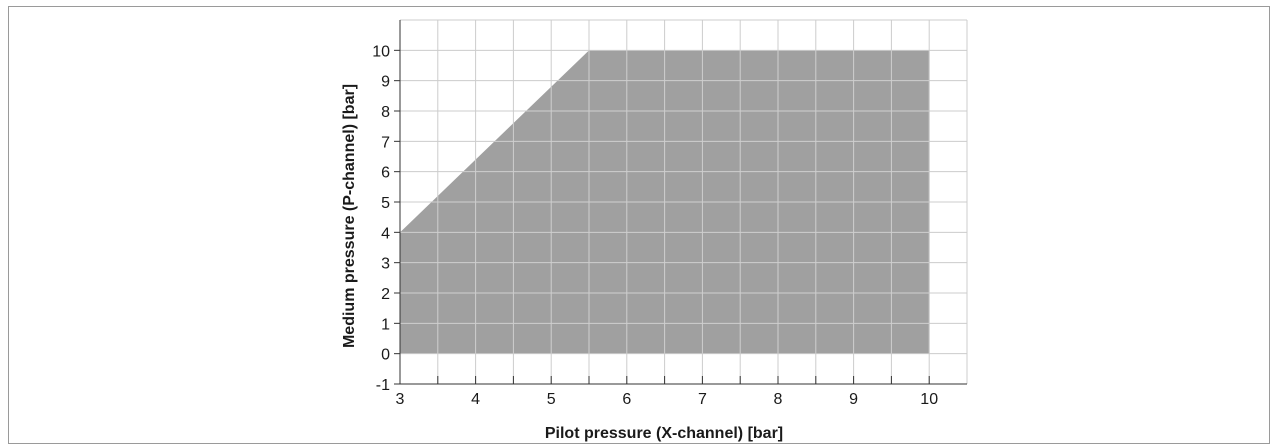 The image size is (1279, 448). I want to click on x-tick-label: 7, so click(702, 399).